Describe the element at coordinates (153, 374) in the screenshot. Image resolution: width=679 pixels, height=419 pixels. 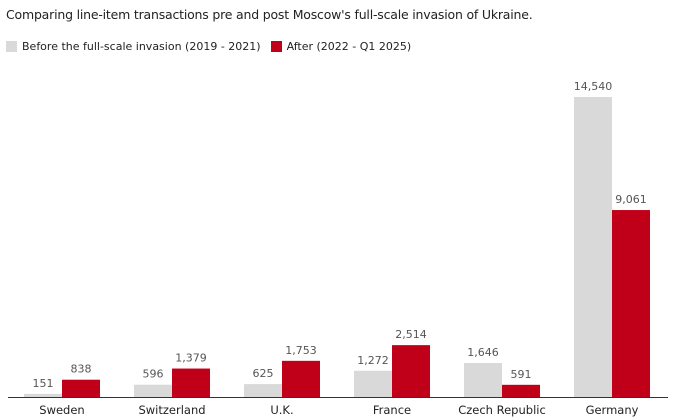
I see `data-label-before-1: 596` at that location.